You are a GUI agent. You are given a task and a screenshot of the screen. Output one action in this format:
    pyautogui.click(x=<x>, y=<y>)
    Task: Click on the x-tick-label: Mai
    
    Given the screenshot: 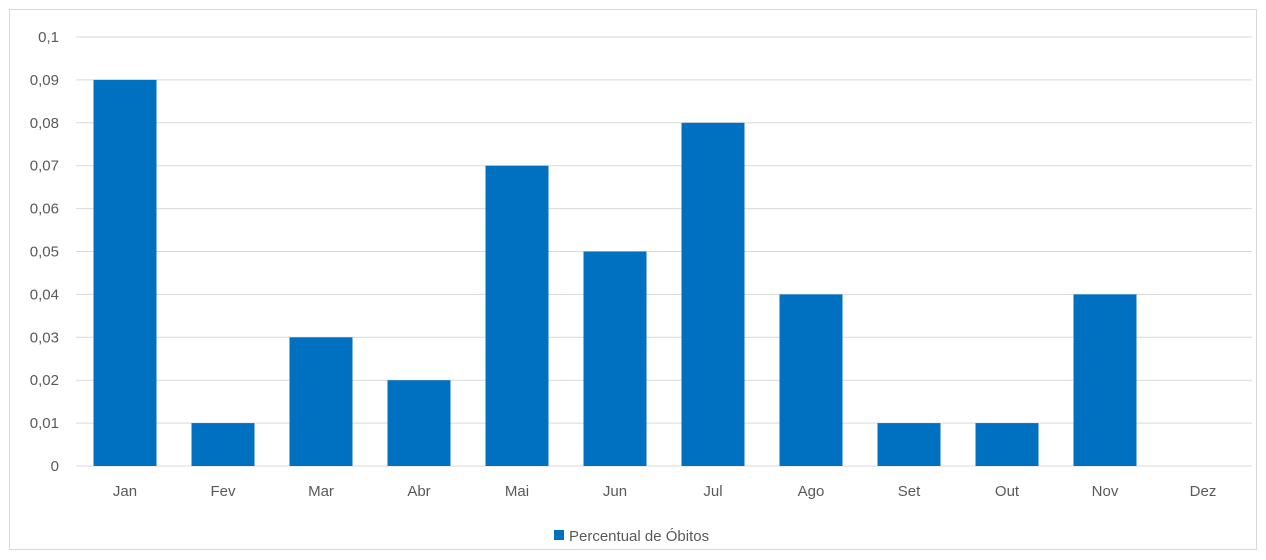 What is the action you would take?
    pyautogui.click(x=517, y=491)
    